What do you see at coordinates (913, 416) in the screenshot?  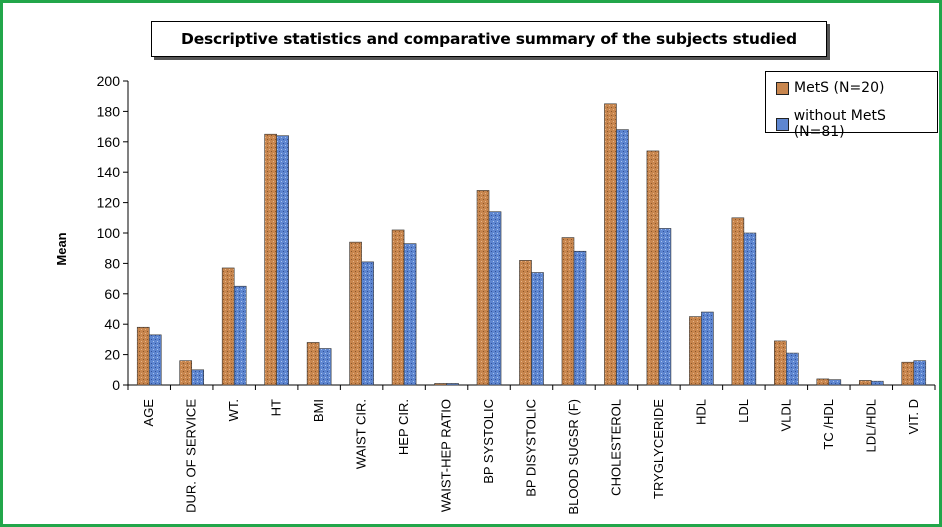 I see `x-category-label: VIT. D` at bounding box center [913, 416].